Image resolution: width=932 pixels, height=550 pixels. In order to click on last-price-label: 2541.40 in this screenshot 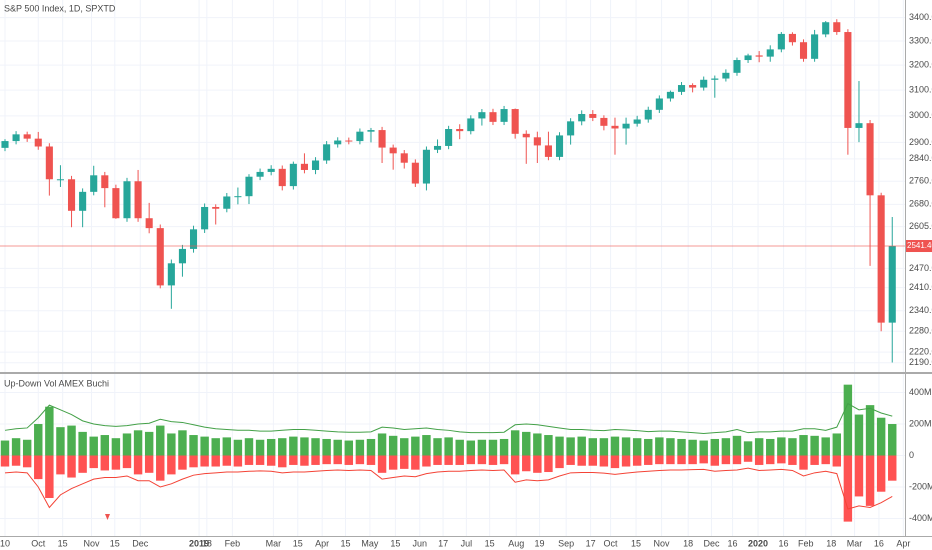, I will do `click(919, 245)`.